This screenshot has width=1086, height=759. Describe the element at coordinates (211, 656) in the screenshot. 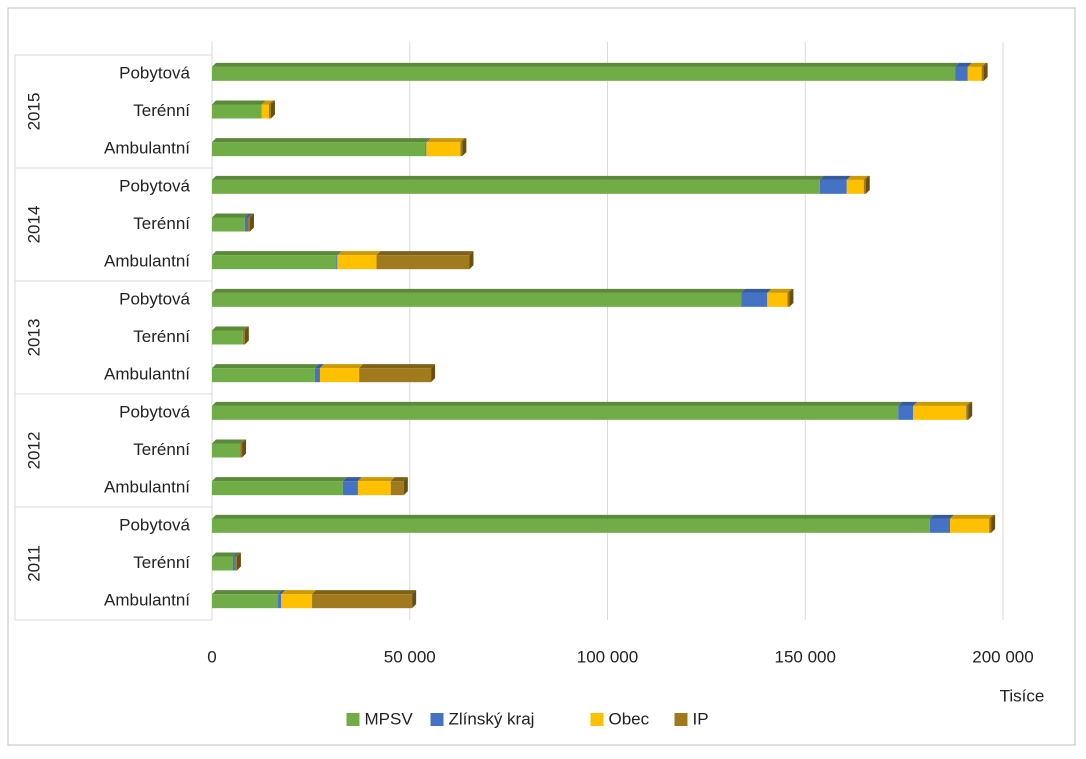

I see `x-tick-label: 0` at that location.